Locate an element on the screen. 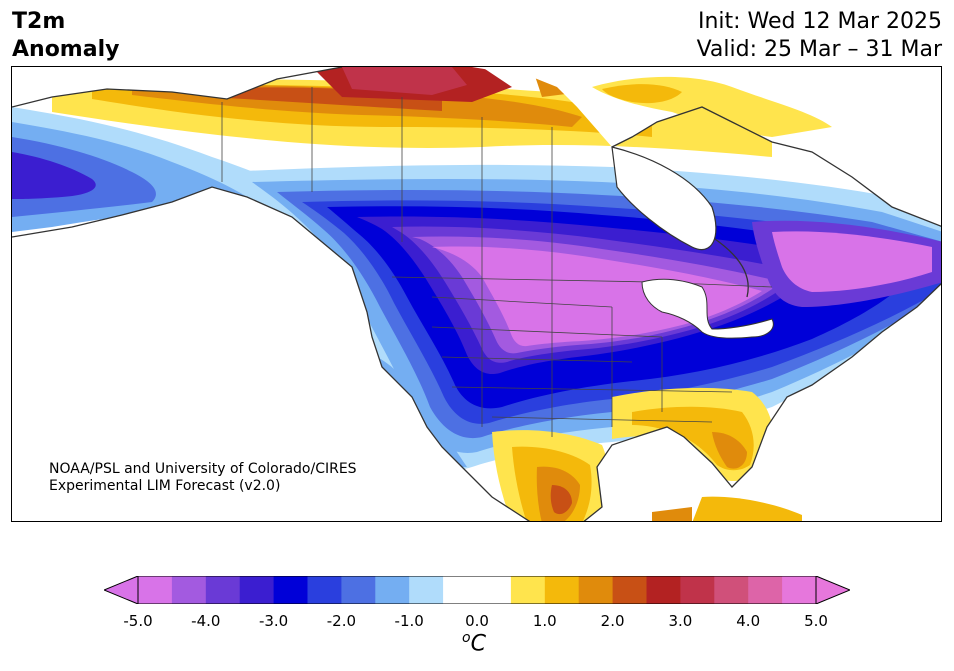  colorbar-tick-label: 3.0 is located at coordinates (680, 621).